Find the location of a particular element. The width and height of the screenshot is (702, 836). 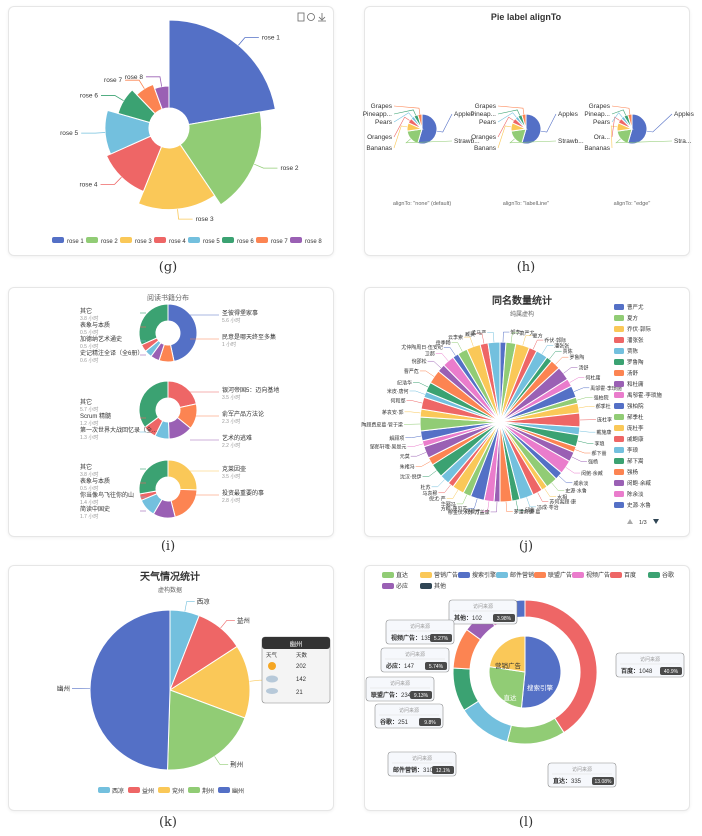

outer-slice is located at coordinates (466, 689).